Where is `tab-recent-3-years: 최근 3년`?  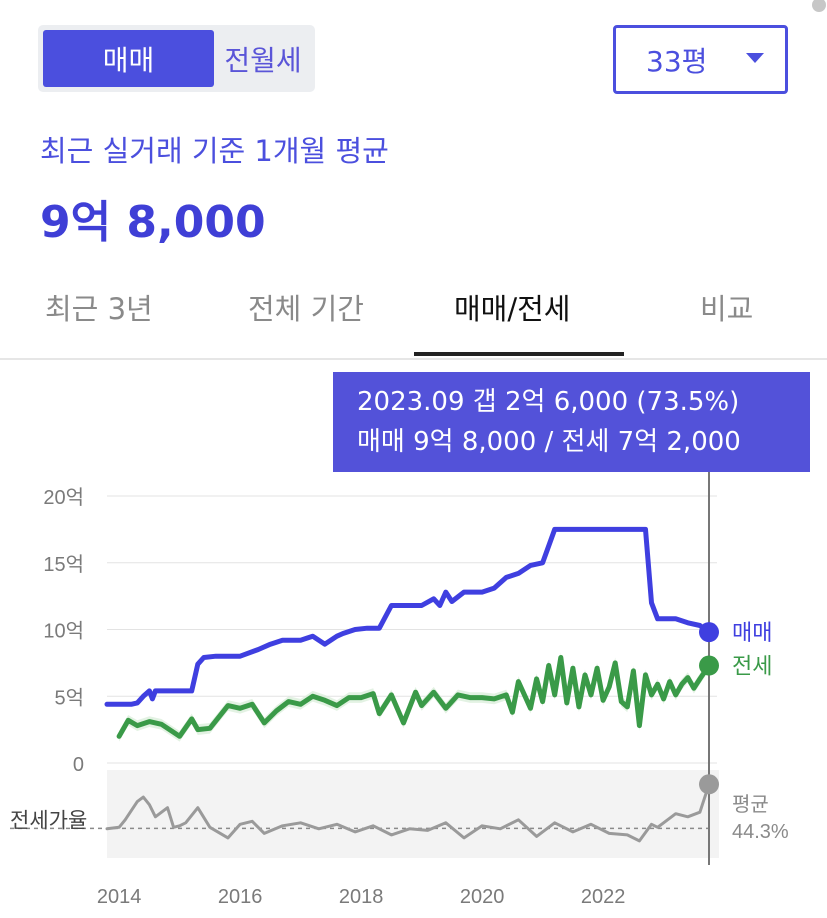 tab-recent-3-years: 최근 3년 is located at coordinates (99, 309).